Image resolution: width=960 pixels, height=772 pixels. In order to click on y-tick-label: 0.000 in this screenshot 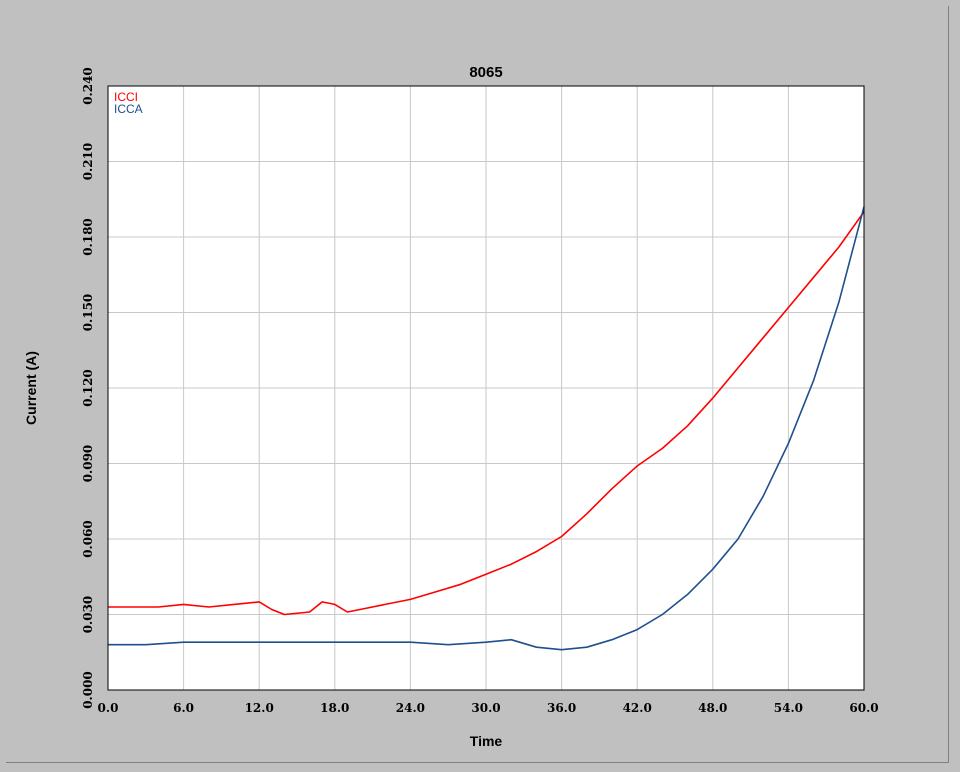, I will do `click(88, 690)`.